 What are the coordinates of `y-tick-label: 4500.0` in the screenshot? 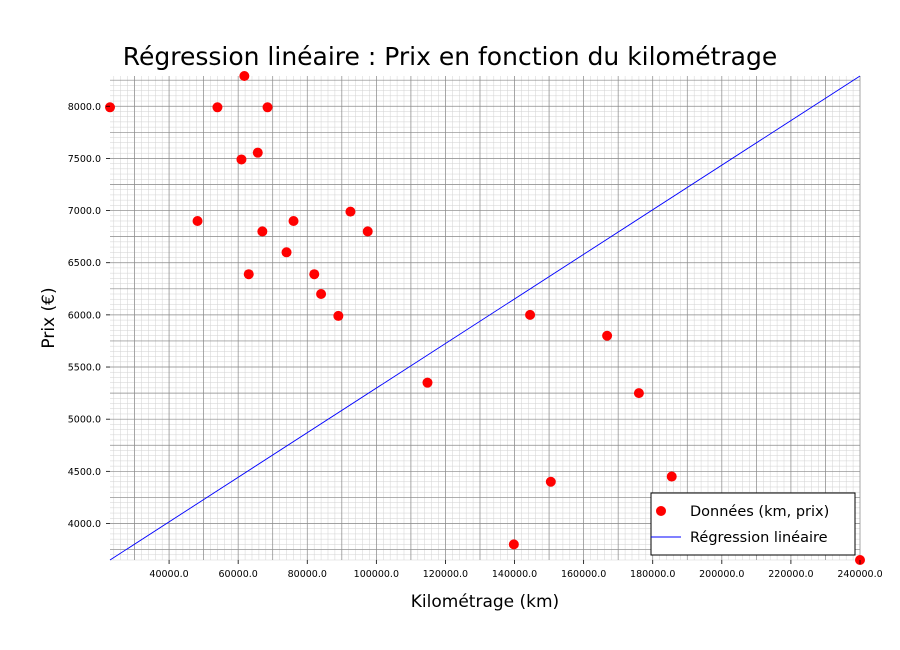 It's located at (84, 472).